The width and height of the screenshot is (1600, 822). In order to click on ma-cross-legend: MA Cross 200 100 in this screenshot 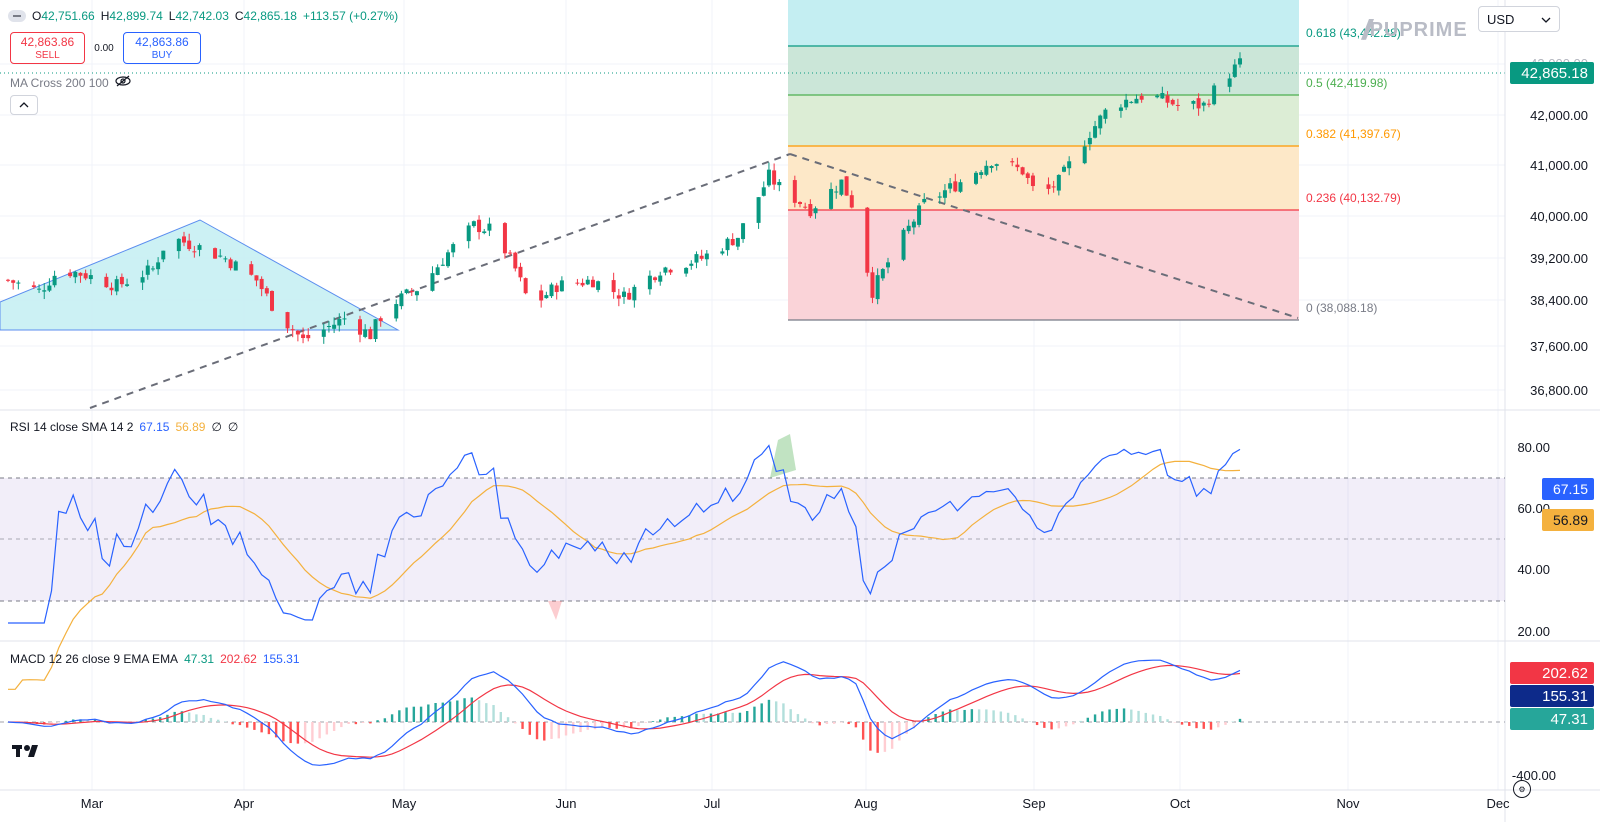, I will do `click(70, 82)`.